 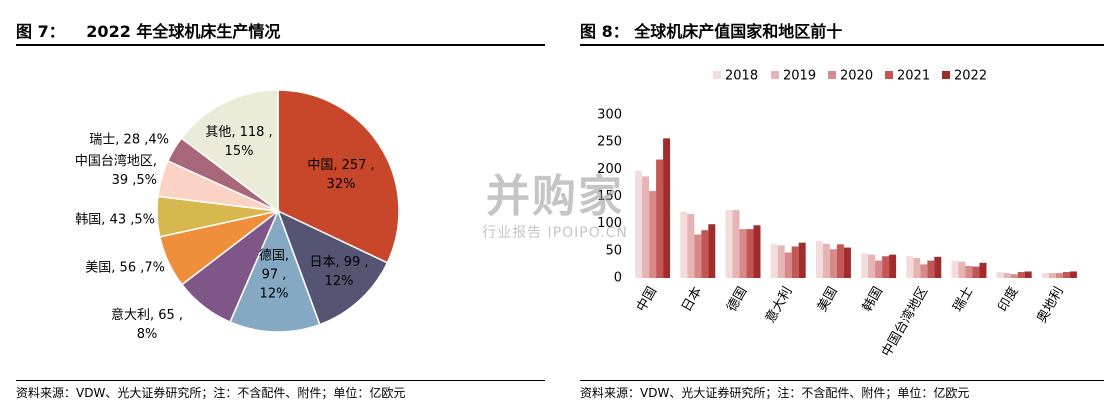 I want to click on y-tick-label: 250, so click(x=609, y=142).